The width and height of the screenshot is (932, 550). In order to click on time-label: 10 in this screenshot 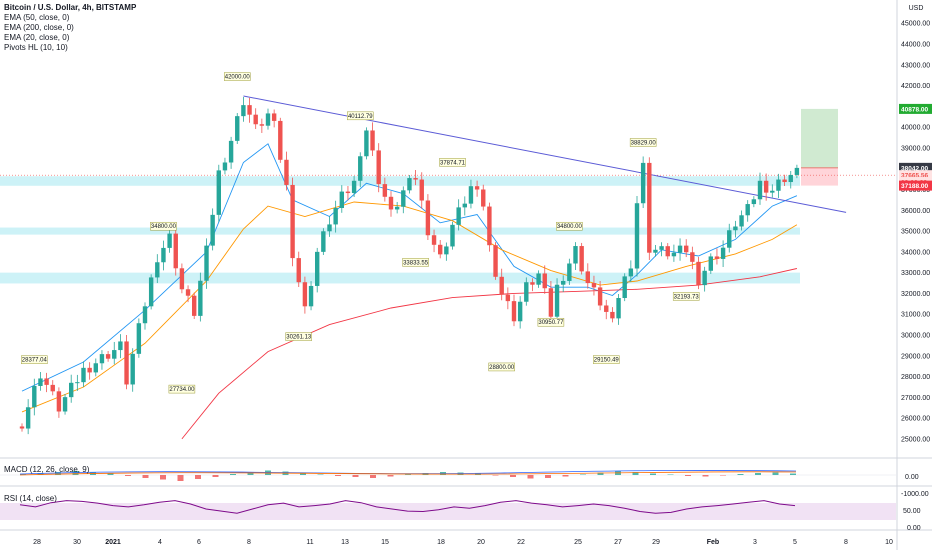, I will do `click(889, 542)`.